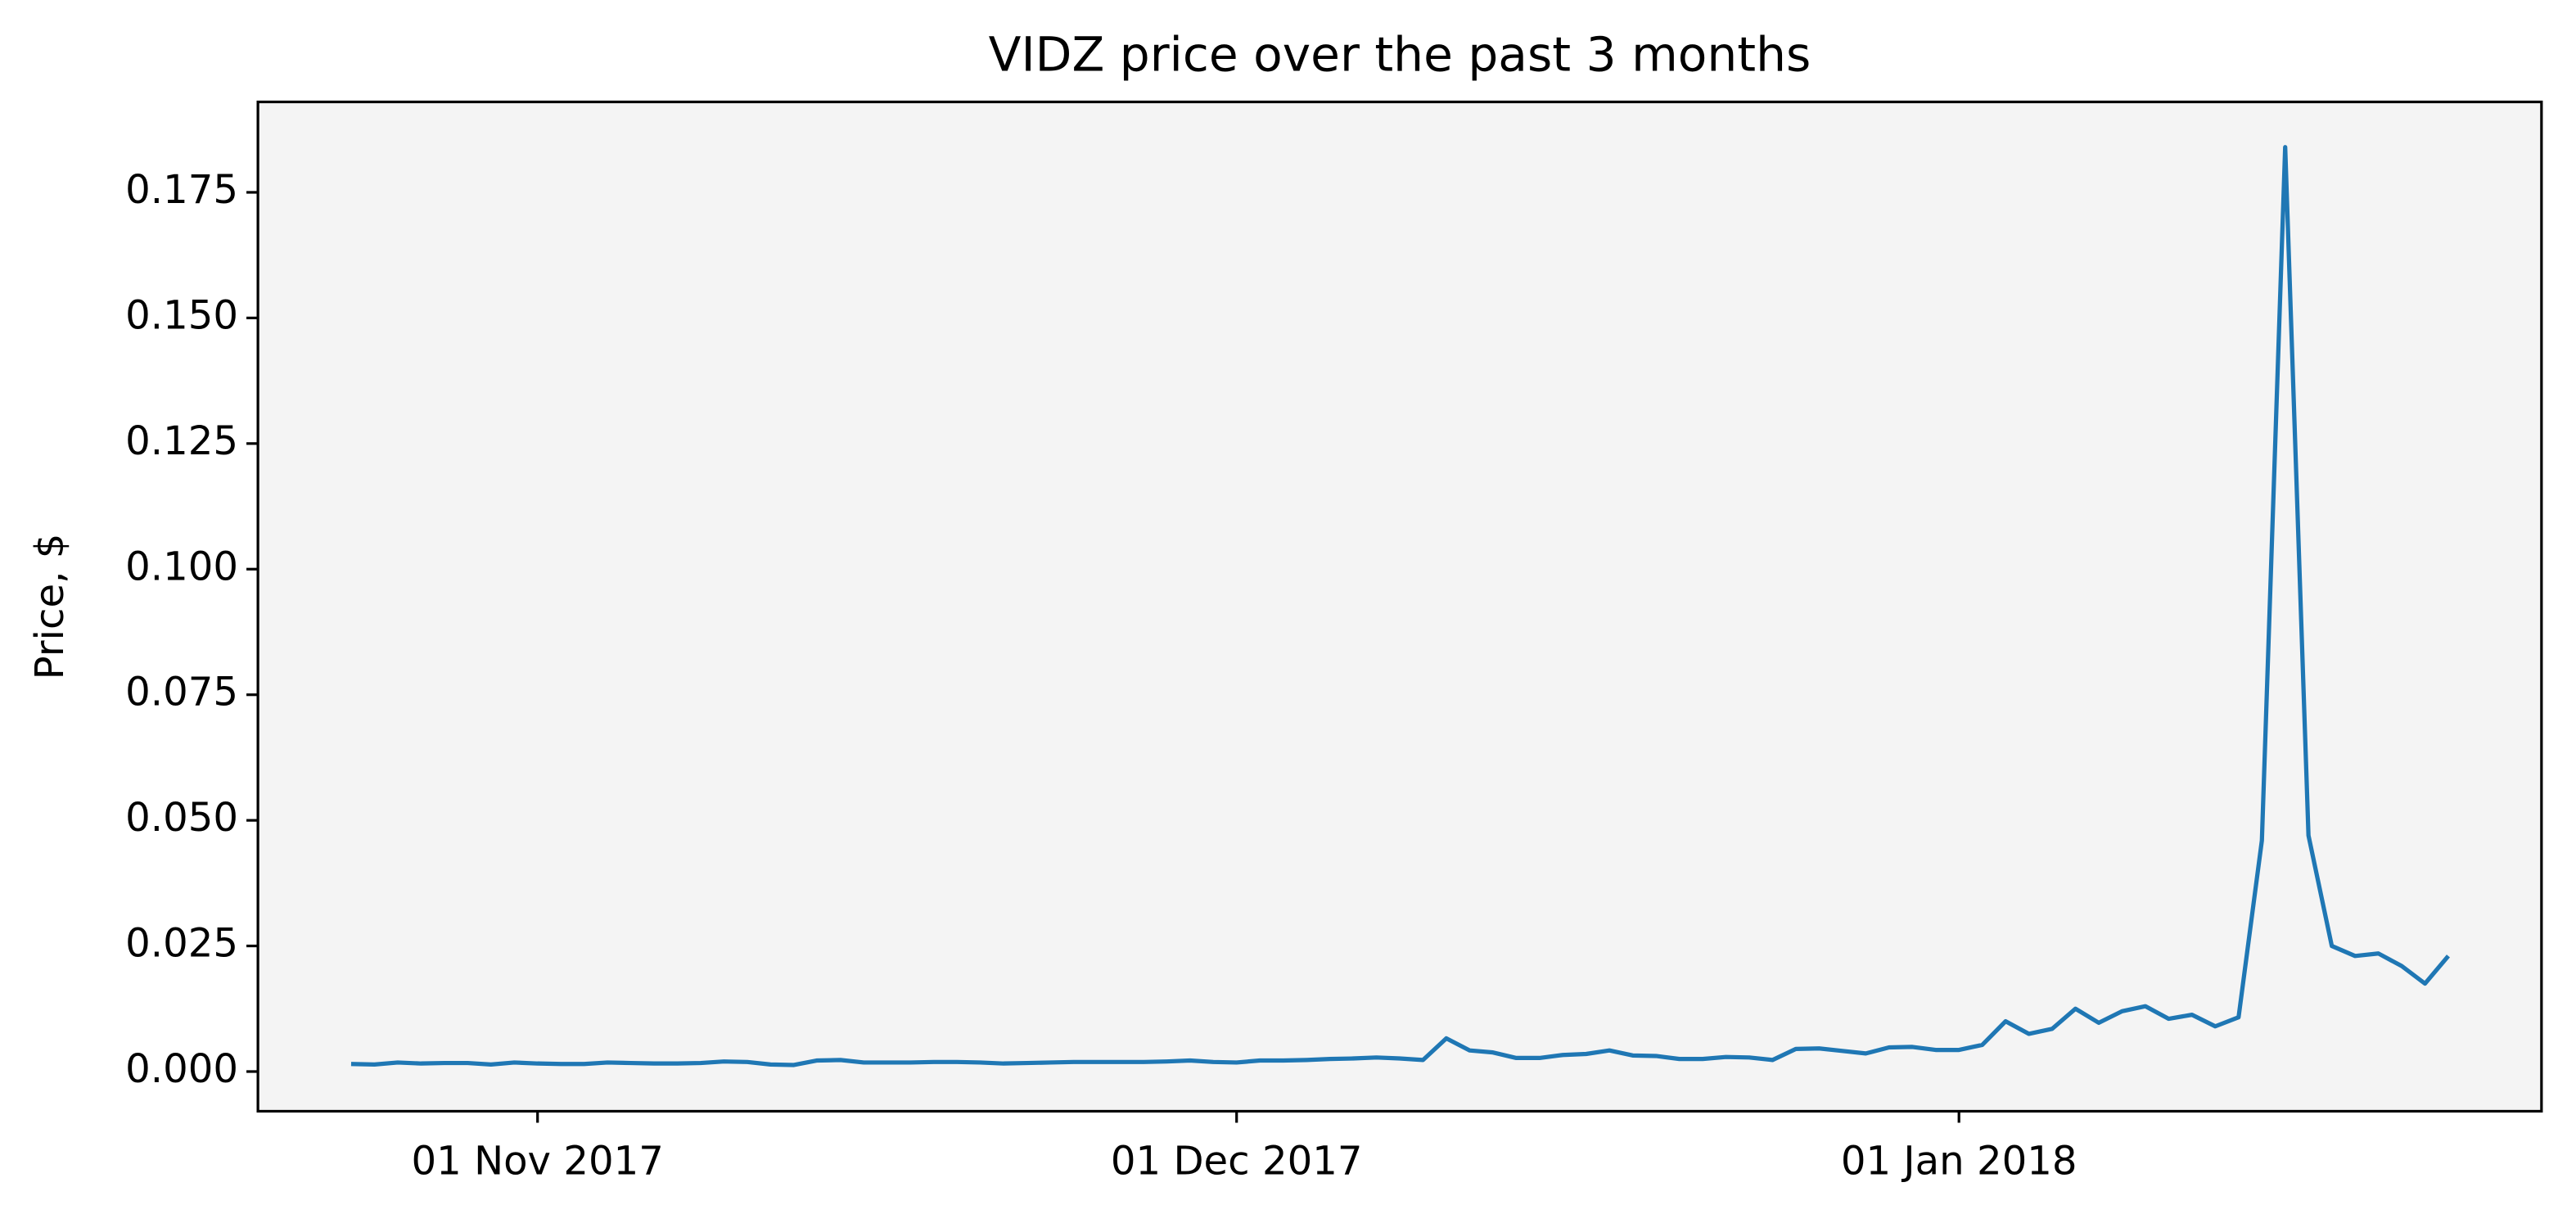  Describe the element at coordinates (181, 1069) in the screenshot. I see `y-tick-label: 0.000` at that location.